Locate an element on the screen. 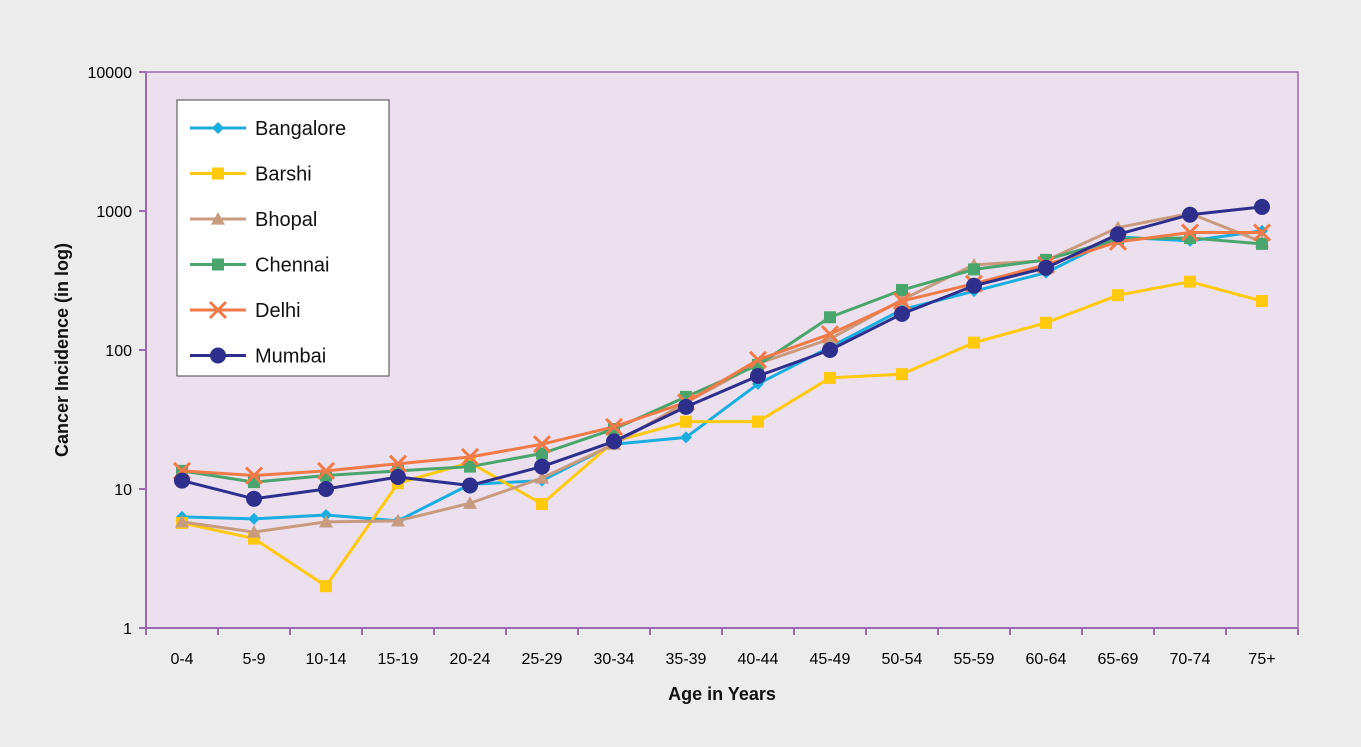  x-tick-label: 35-39 is located at coordinates (686, 659).